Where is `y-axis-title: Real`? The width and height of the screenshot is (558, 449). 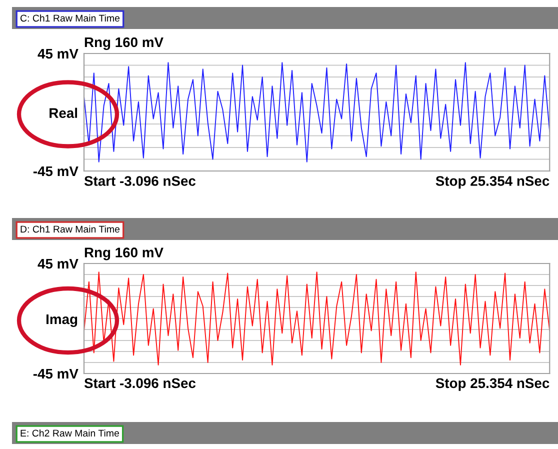 y-axis-title: Real is located at coordinates (64, 113).